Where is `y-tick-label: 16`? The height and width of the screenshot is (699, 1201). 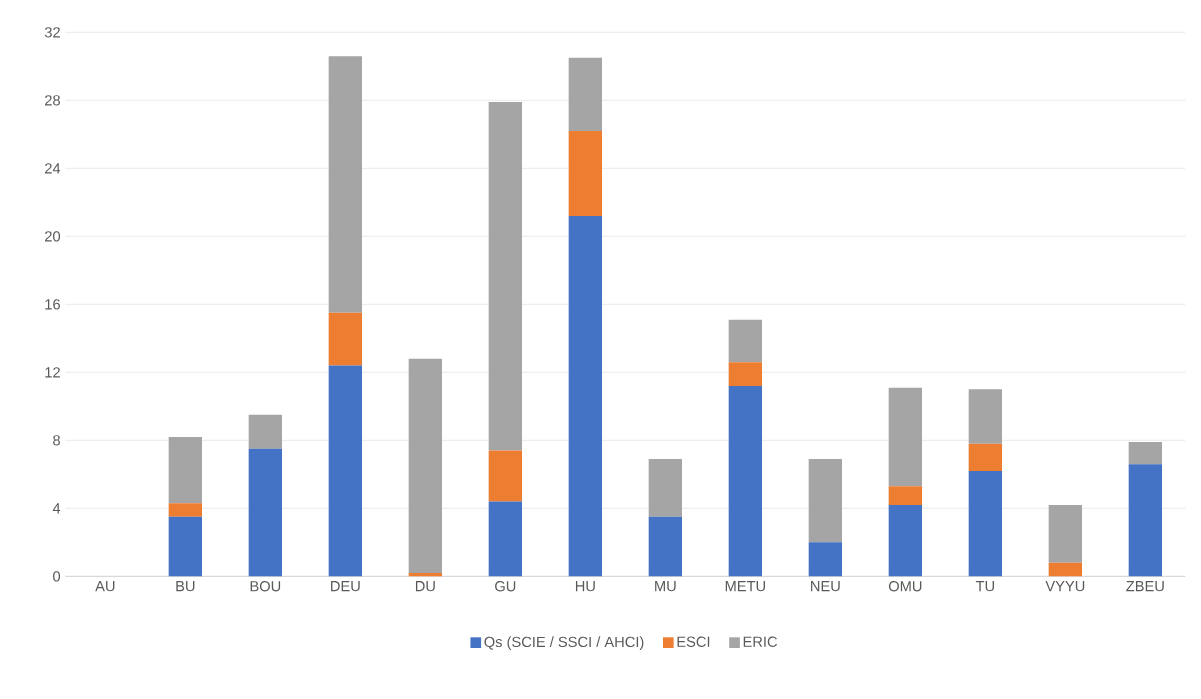 y-tick-label: 16 is located at coordinates (52, 304).